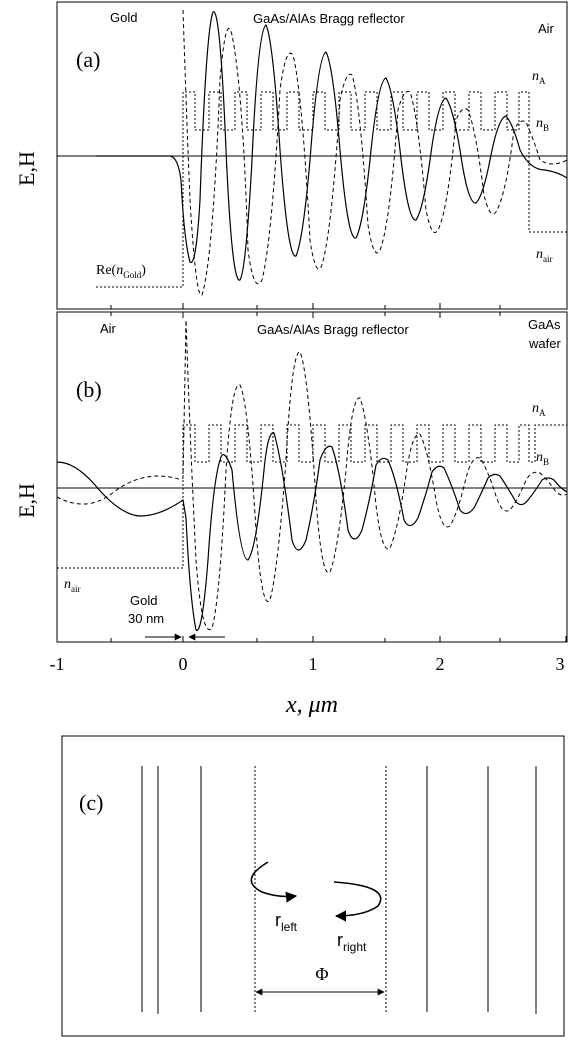 This screenshot has height=1042, width=571. Describe the element at coordinates (542, 458) in the screenshot. I see `panel-b-nB: nB` at that location.